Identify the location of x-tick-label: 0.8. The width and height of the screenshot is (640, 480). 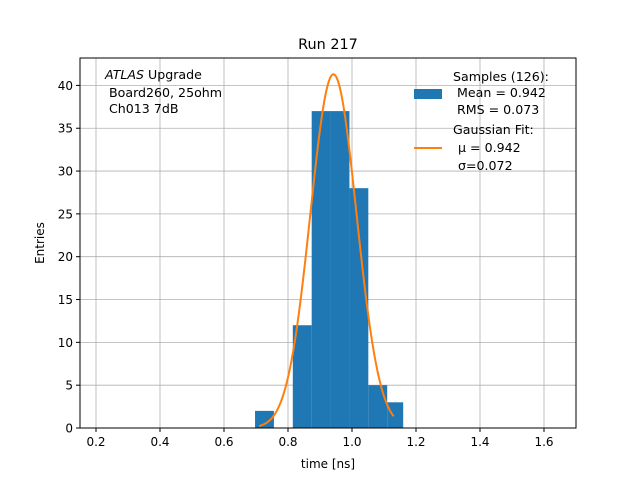
(287, 442).